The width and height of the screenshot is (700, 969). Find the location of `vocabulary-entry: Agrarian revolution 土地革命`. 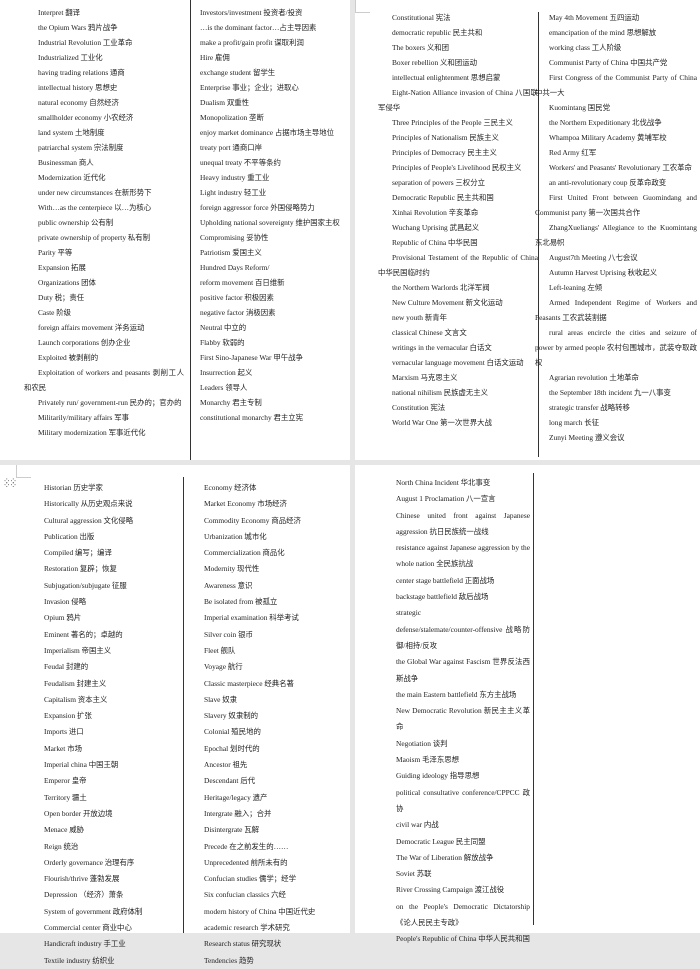

vocabulary-entry: Agrarian revolution 土地革命 is located at coordinates (594, 377).